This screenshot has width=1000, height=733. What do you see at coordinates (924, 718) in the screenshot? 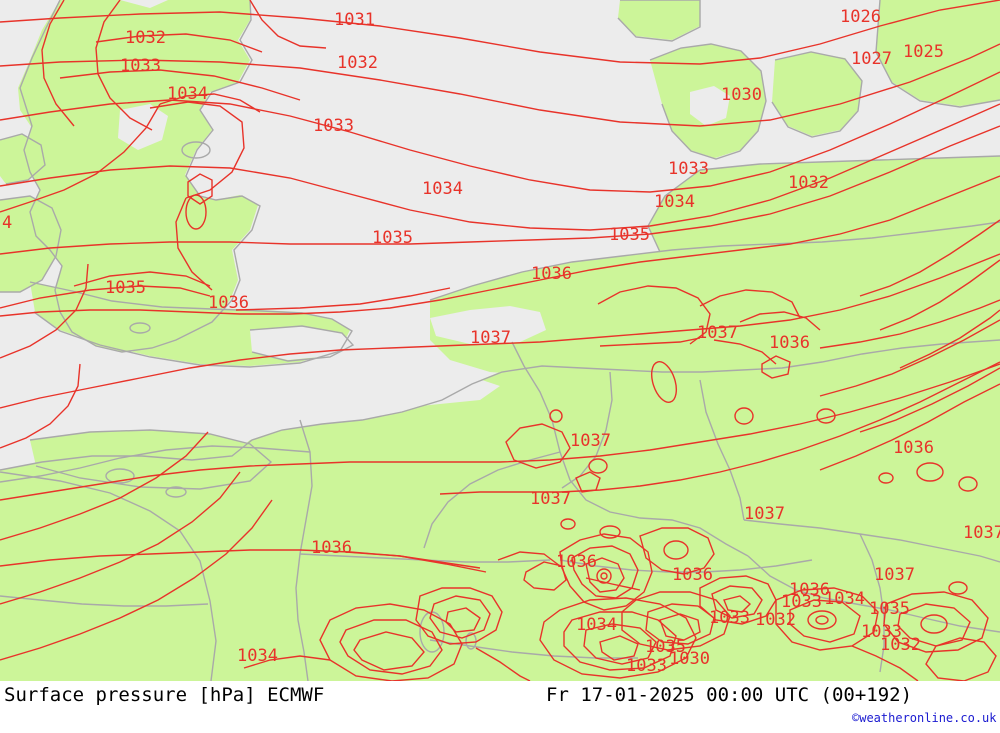
I see `copyright-notice: ©weatheronline.co.uk` at bounding box center [924, 718].